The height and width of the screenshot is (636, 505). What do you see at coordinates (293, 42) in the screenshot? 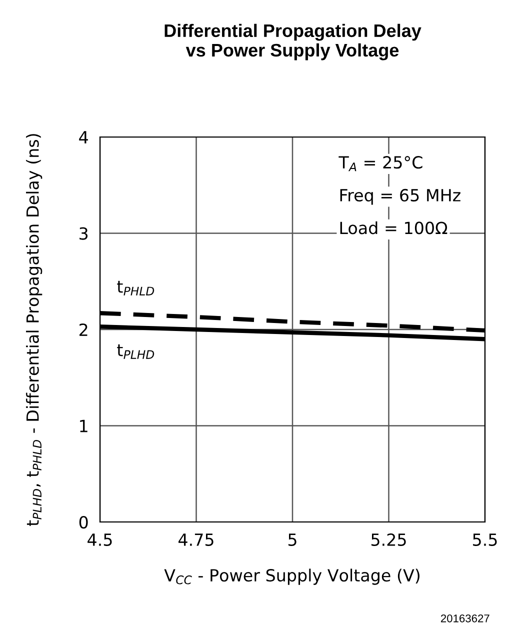
I see `chart-title: Differential Propagation Delay vs Power Supply Voltage` at bounding box center [293, 42].